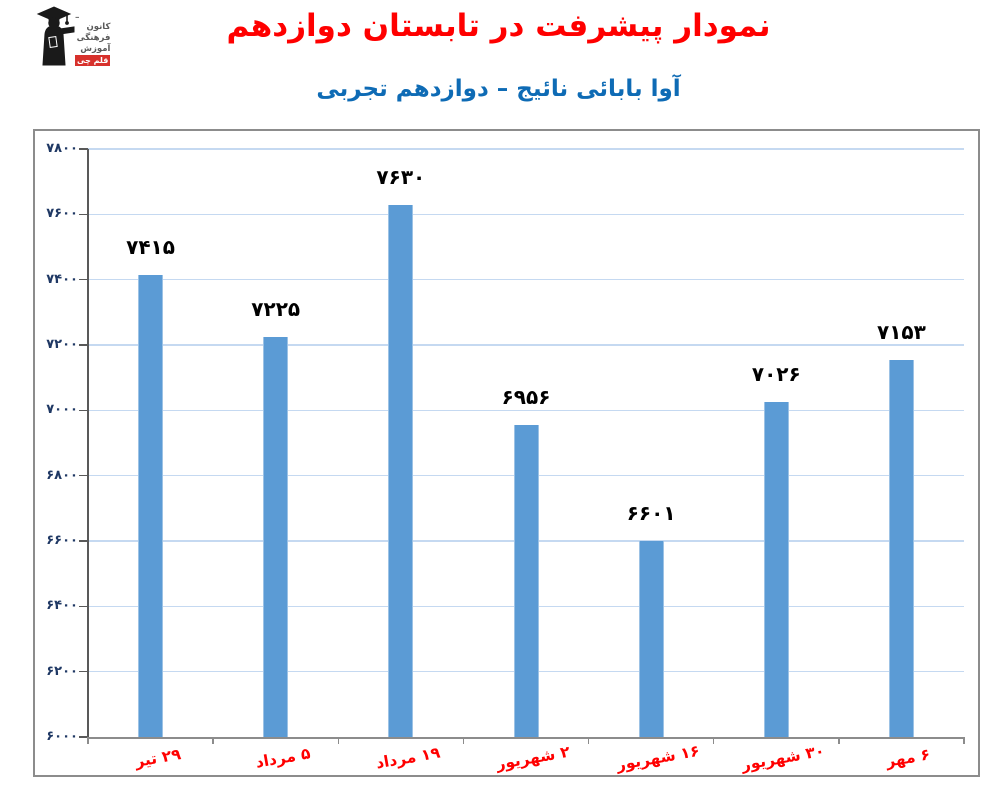 Image resolution: width=997 pixels, height=799 pixels. What do you see at coordinates (282, 758) in the screenshot?
I see `x-category-label: ۵ مرداد` at bounding box center [282, 758].